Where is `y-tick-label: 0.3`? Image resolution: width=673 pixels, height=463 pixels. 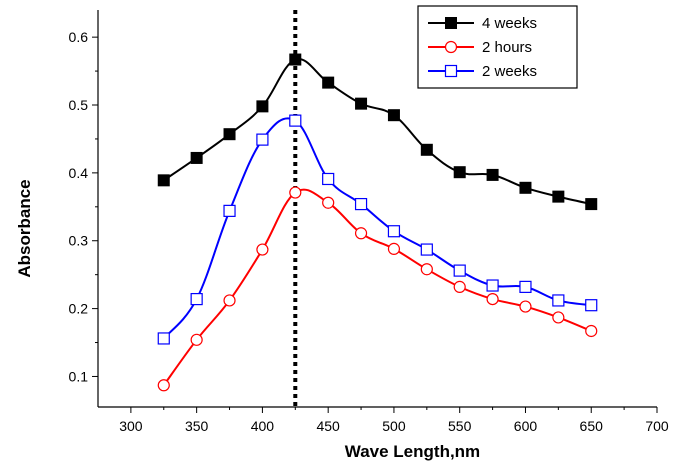 y-tick-label: 0.3 is located at coordinates (79, 241).